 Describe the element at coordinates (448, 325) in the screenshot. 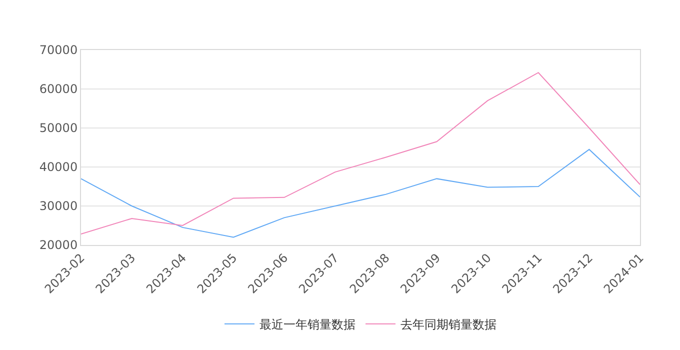

I see `legend-label: 去年同期销量数据` at that location.